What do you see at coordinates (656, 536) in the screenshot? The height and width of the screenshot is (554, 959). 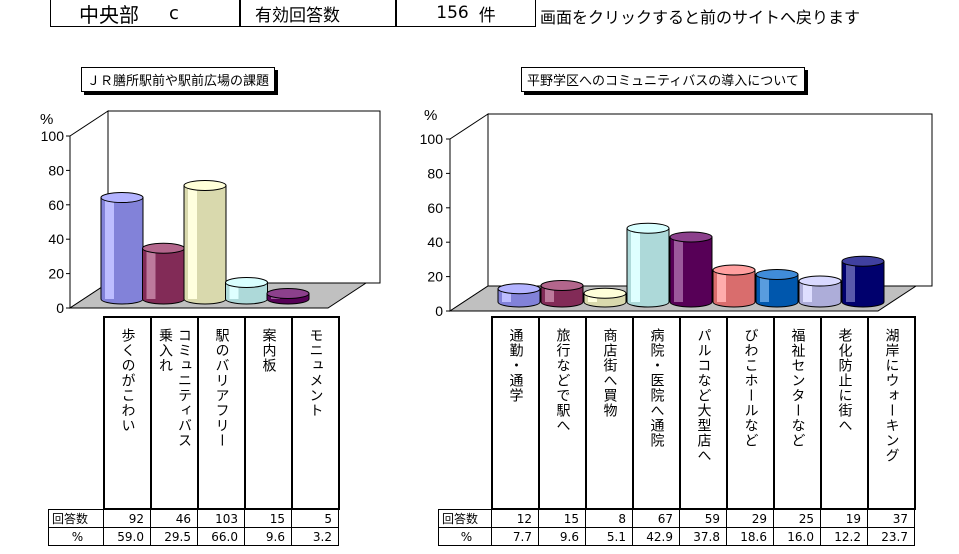 I see `chart2-percent-cell: 42.9` at bounding box center [656, 536].